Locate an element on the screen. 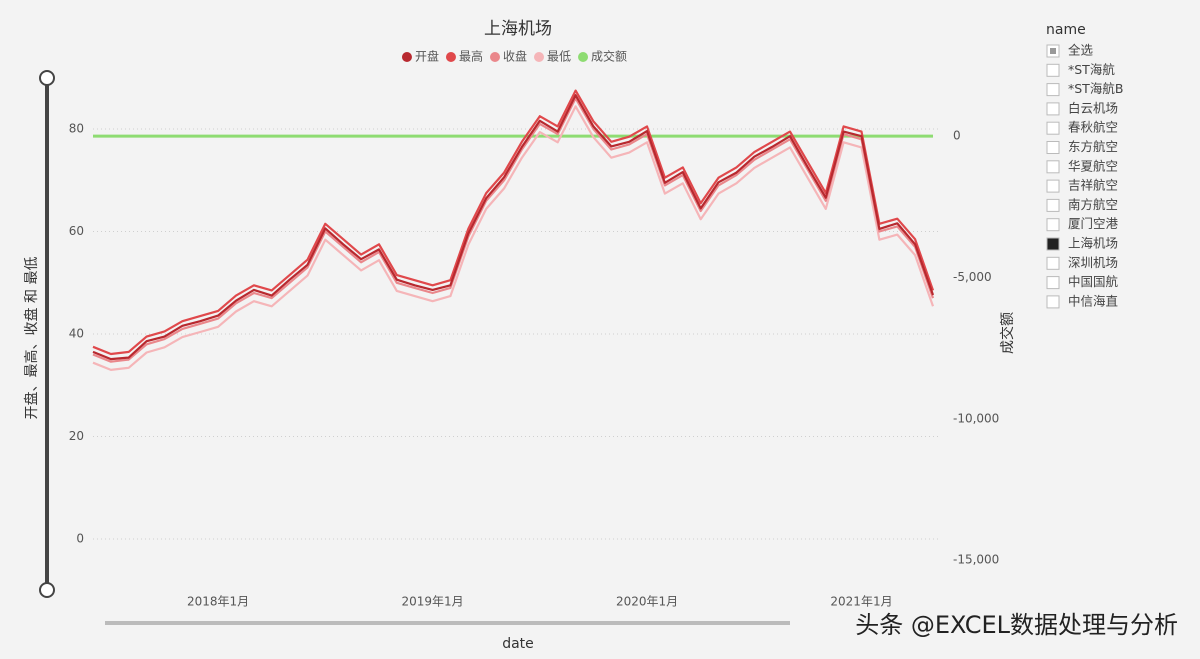 This screenshot has height=659, width=1200. y-axis-title: 开盘、最高、收盘 和 最低 is located at coordinates (31, 338).